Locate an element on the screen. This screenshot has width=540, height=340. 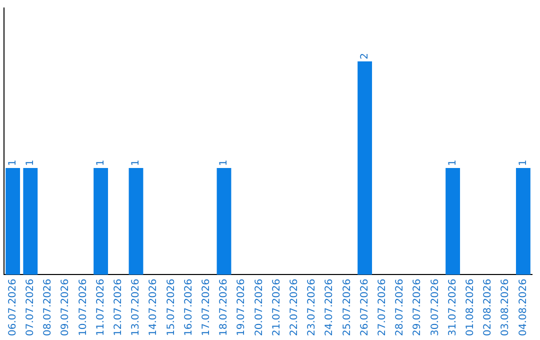
x-tick-label: 27.07.2026 is located at coordinates (382, 307).